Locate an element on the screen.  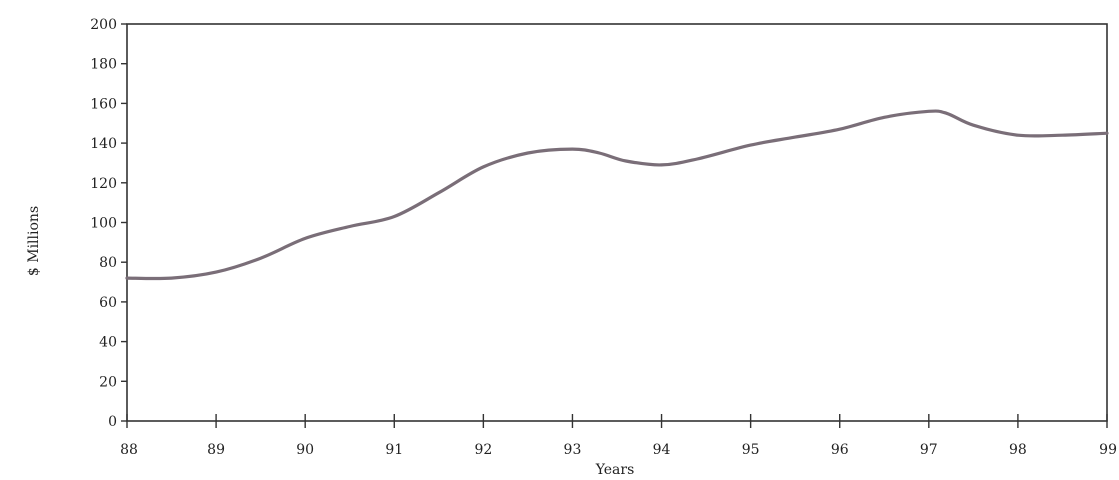
x-tick-label: 90 is located at coordinates (305, 450).